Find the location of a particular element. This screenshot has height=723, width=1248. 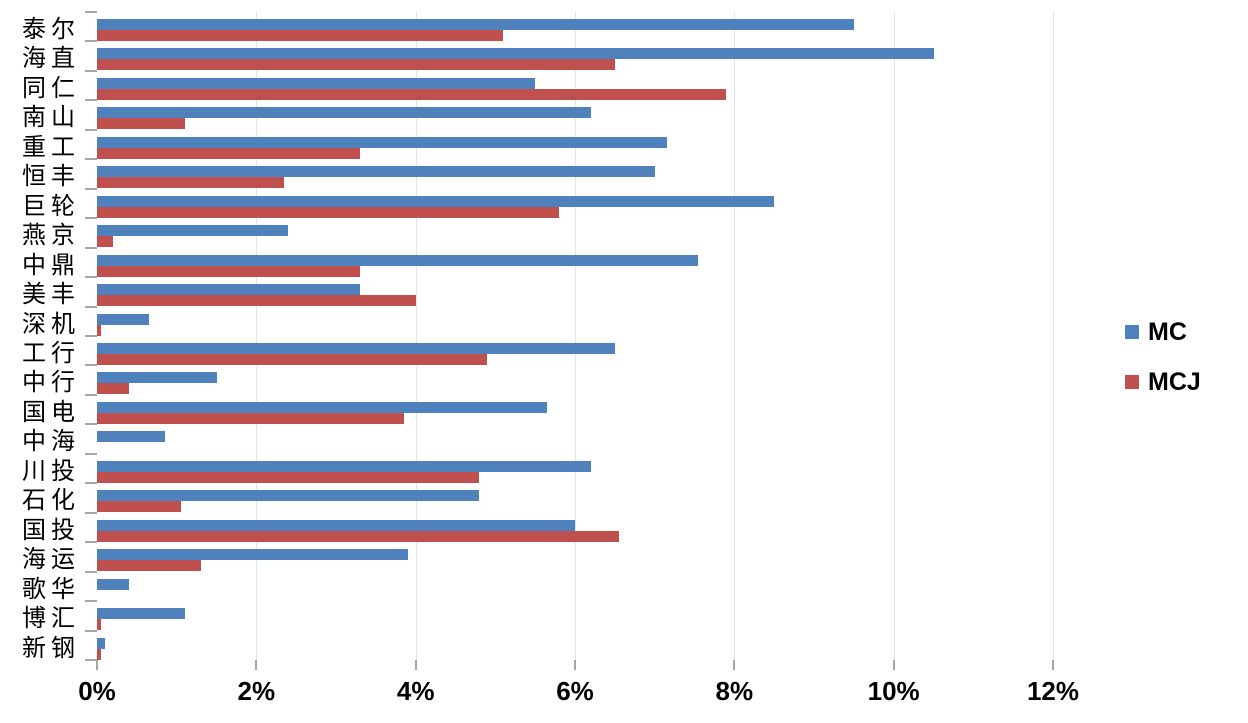

gridline-8pct is located at coordinates (735, 336).